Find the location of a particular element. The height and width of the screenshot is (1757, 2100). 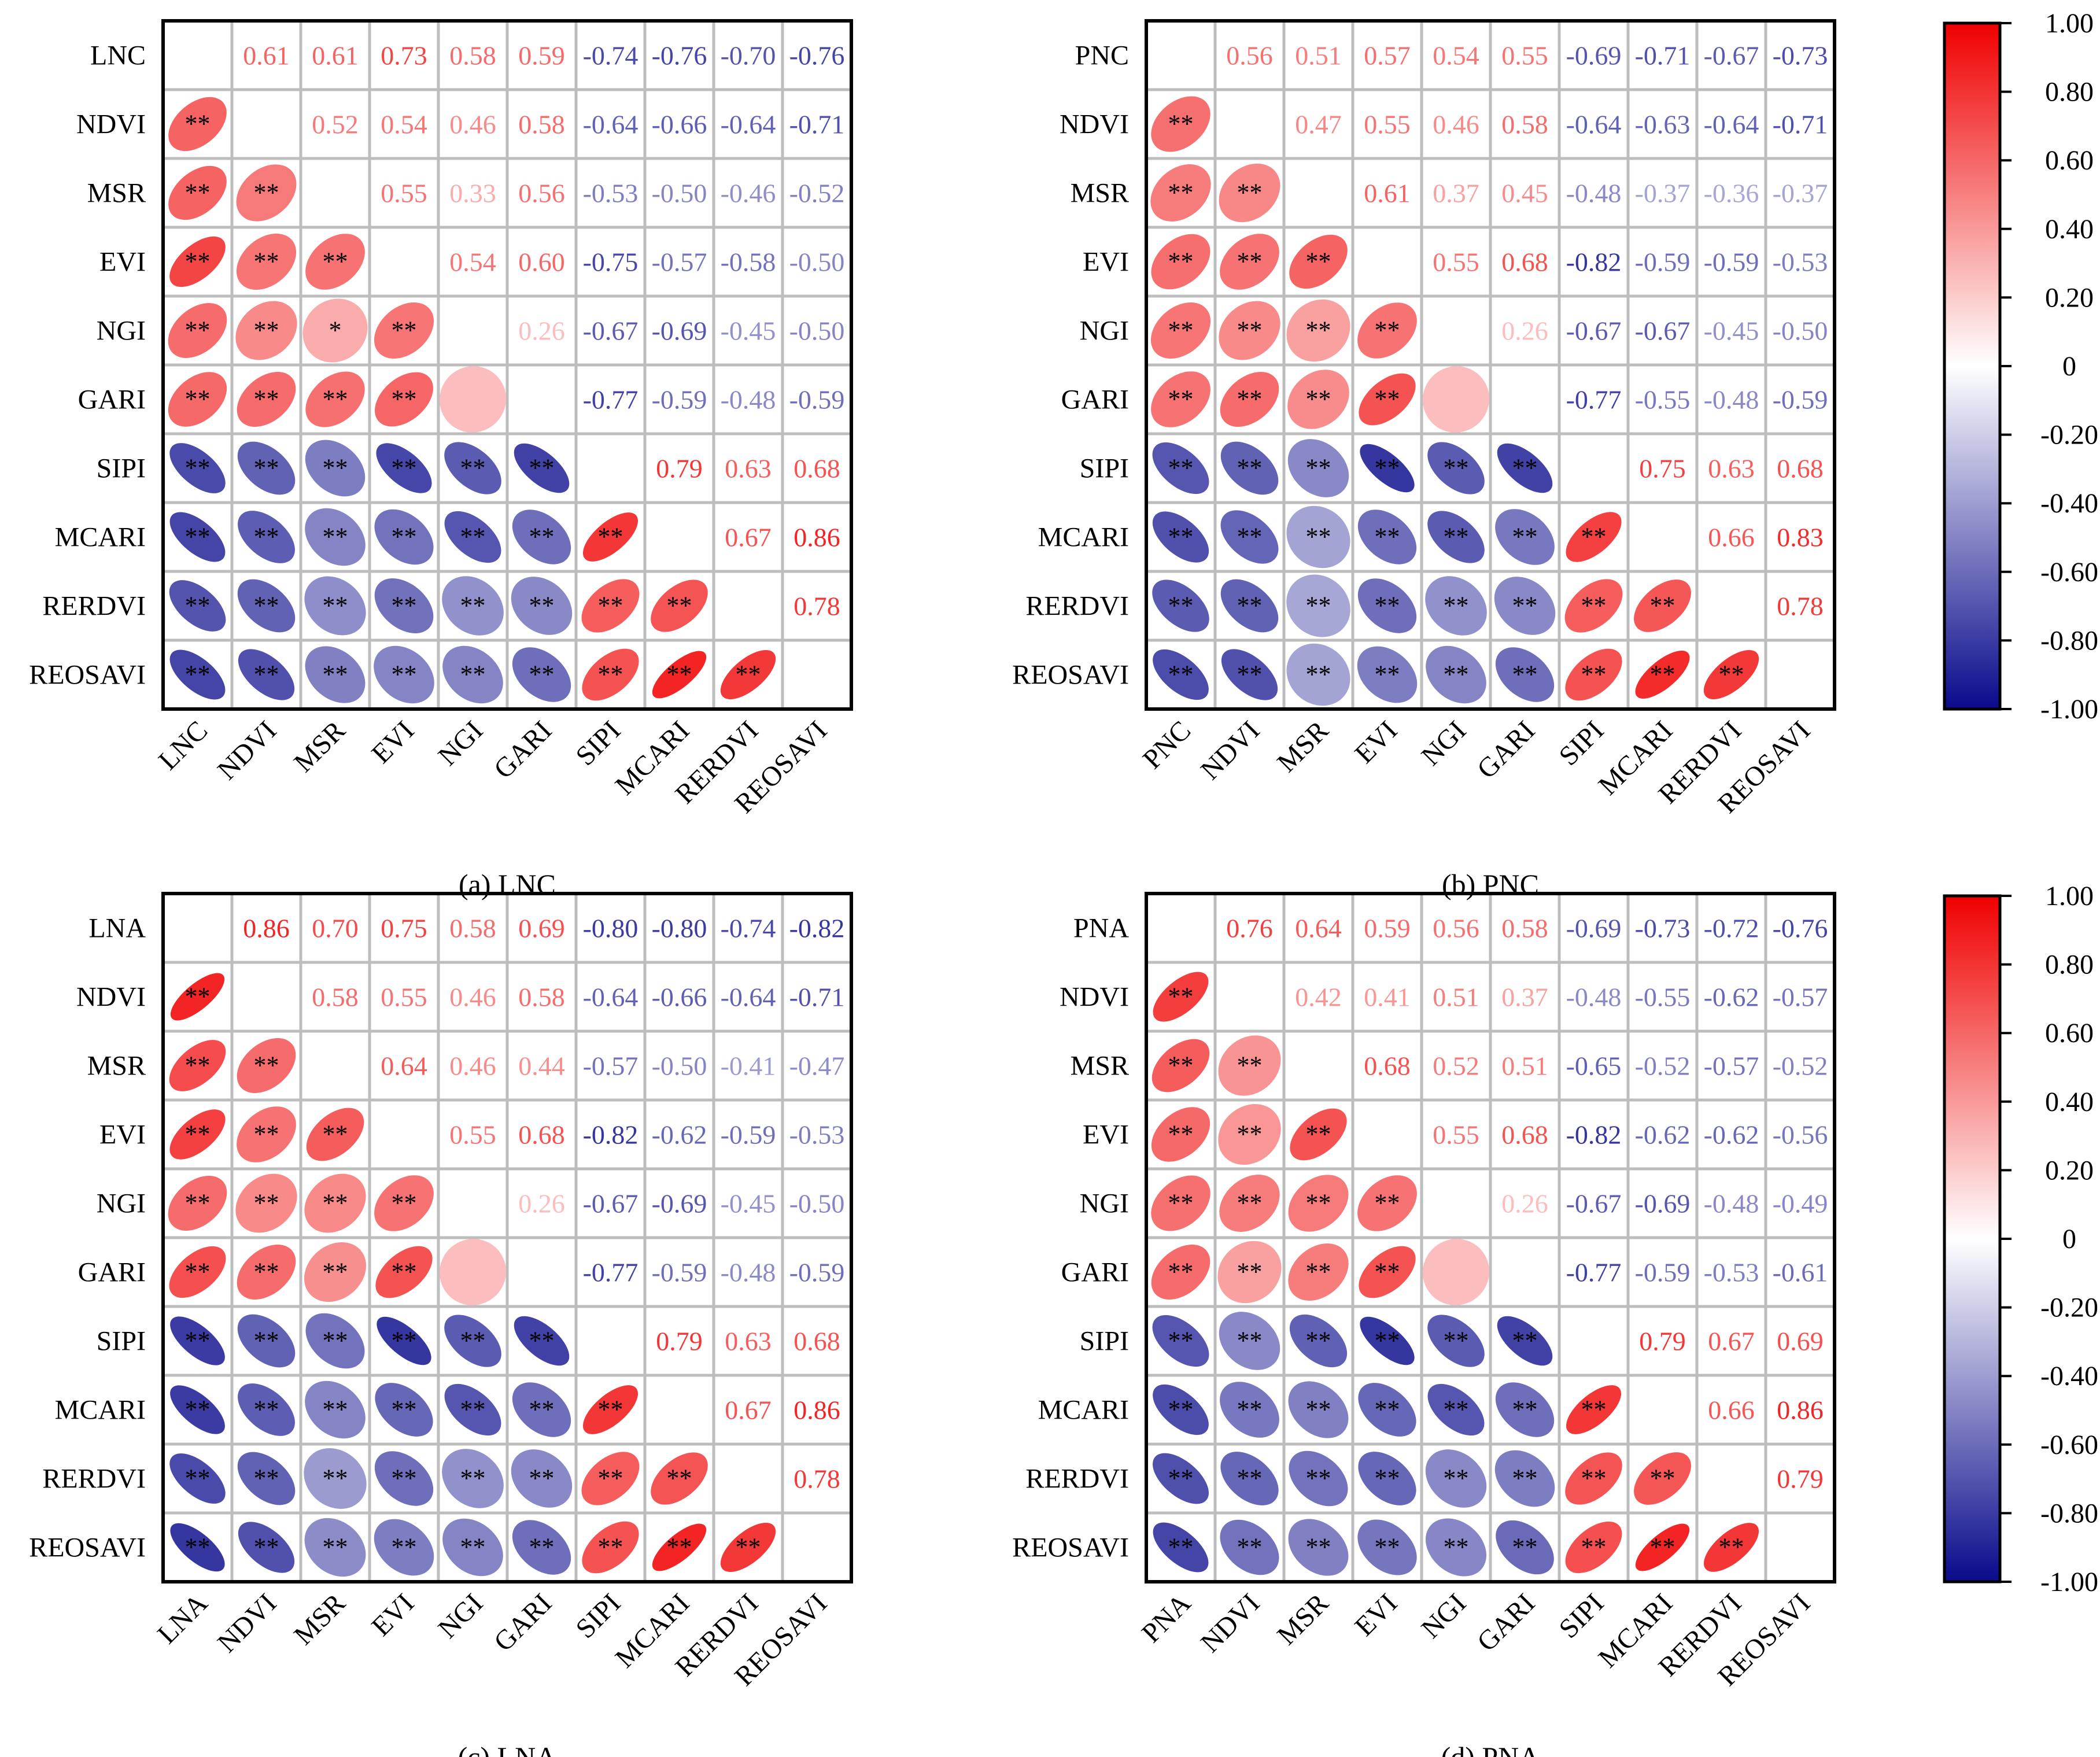

correlation-value-label: -0.48 is located at coordinates (748, 400).